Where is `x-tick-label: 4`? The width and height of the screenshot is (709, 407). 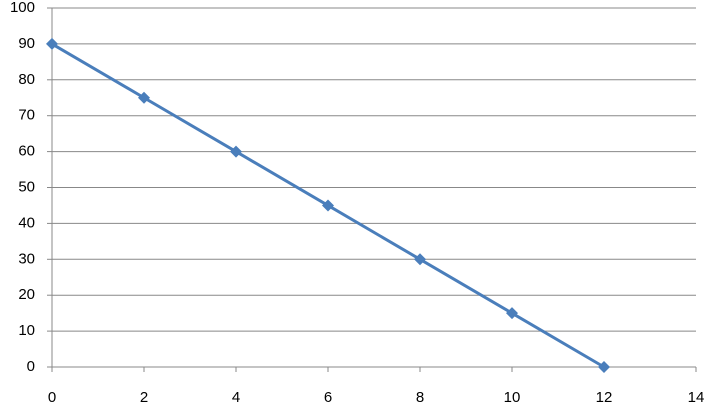 x-tick-label: 4 is located at coordinates (236, 397).